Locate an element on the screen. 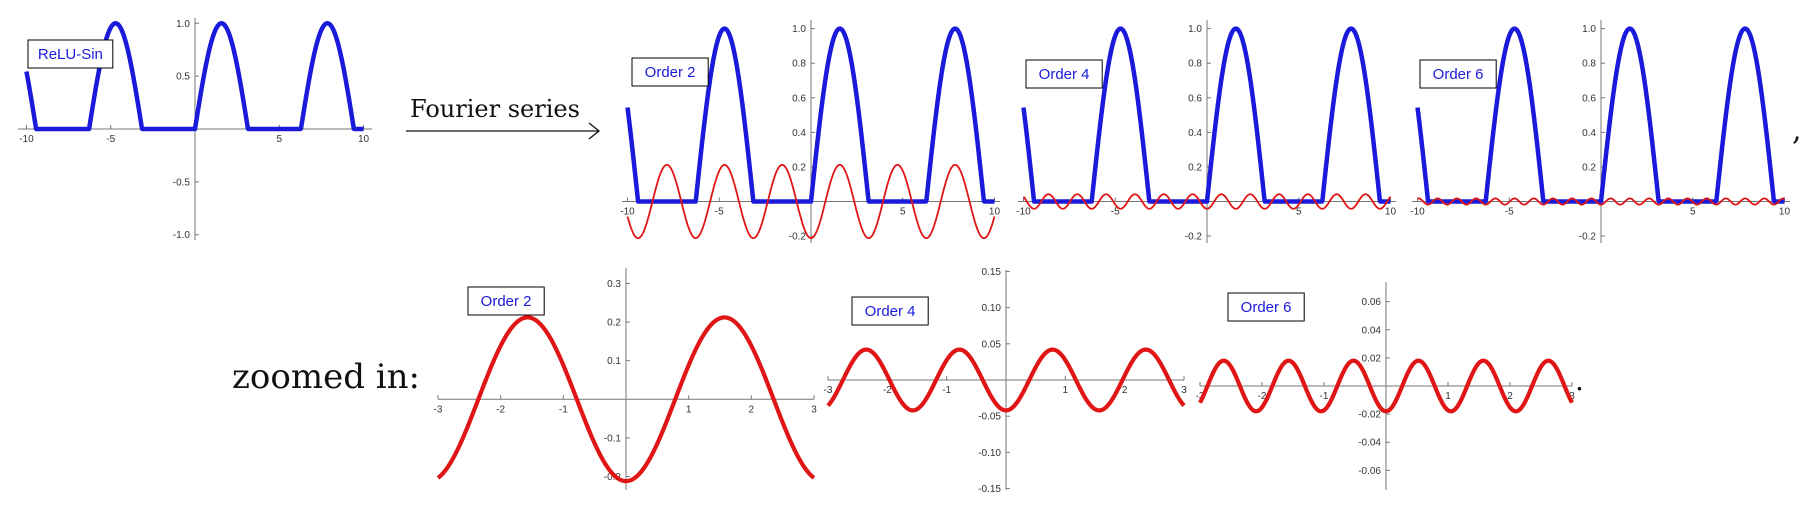  legend-label: ReLU-Sin is located at coordinates (70, 54).